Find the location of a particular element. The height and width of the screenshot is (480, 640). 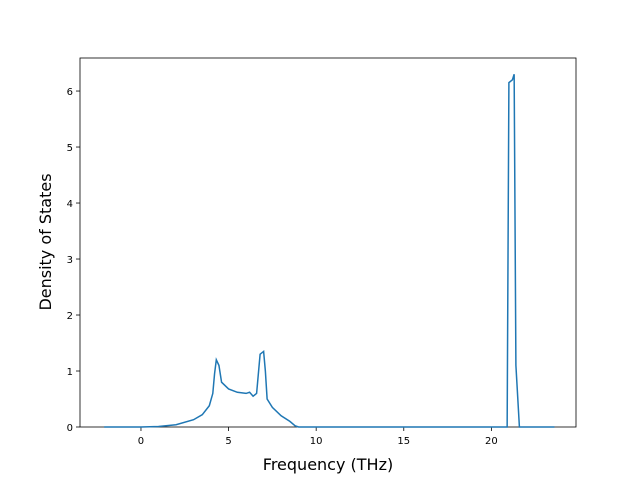

y-tick-label: 3 is located at coordinates (70, 260).